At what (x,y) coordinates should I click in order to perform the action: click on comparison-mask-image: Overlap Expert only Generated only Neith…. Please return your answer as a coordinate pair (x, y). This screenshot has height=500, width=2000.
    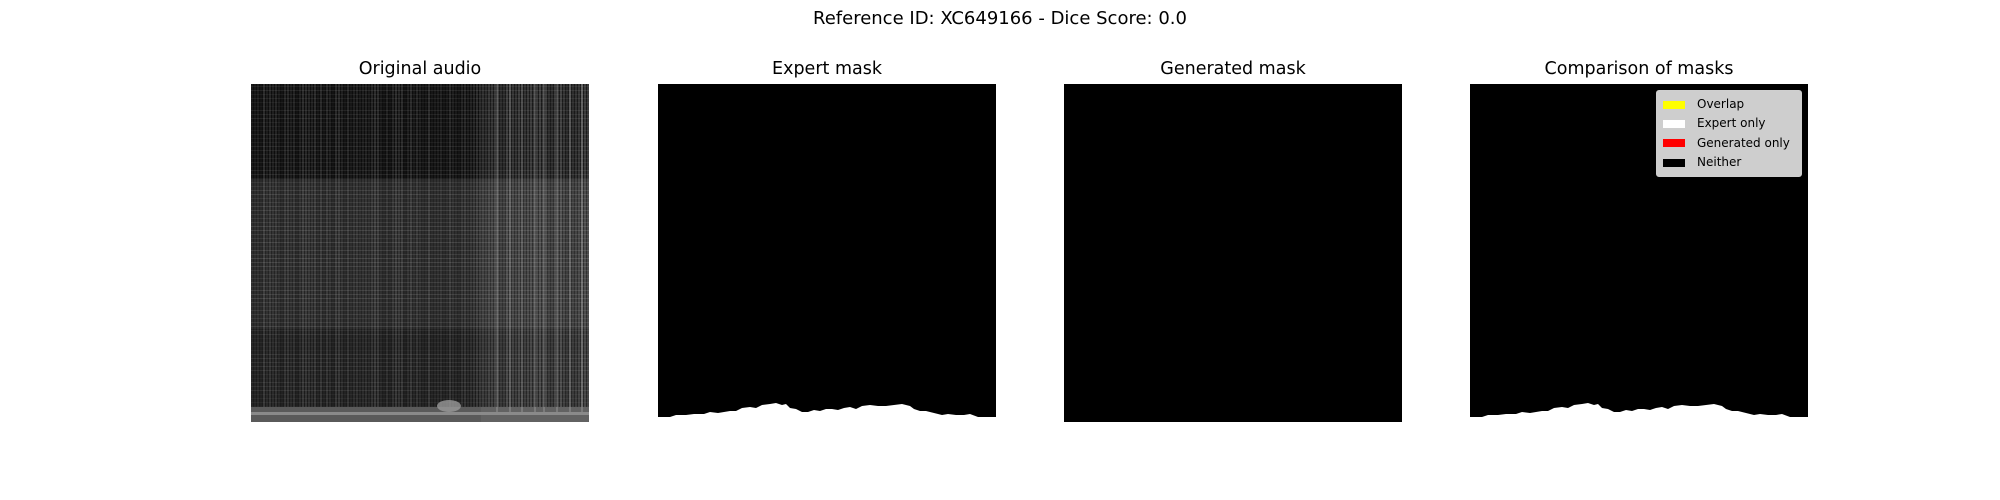
    Looking at the image, I should click on (1639, 253).